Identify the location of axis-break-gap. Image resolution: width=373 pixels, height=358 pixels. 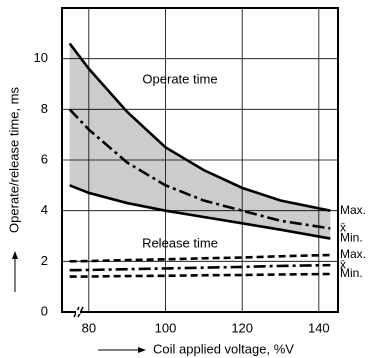
(78, 312).